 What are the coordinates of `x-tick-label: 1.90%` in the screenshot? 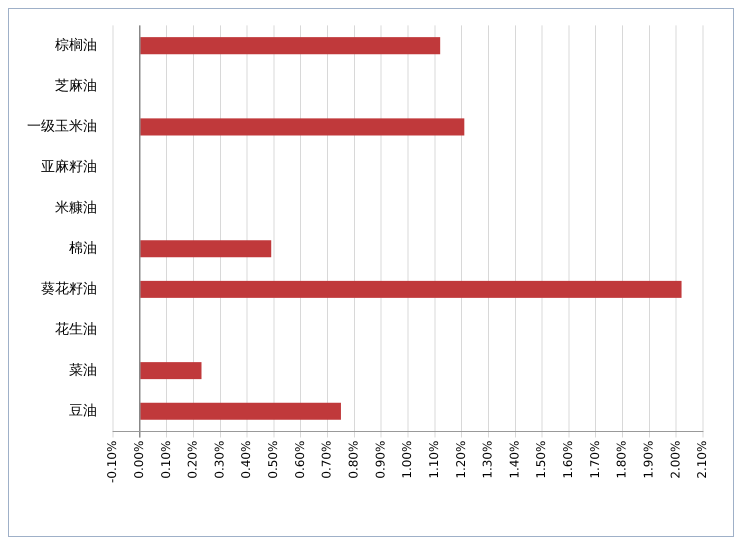 It's located at (648, 459).